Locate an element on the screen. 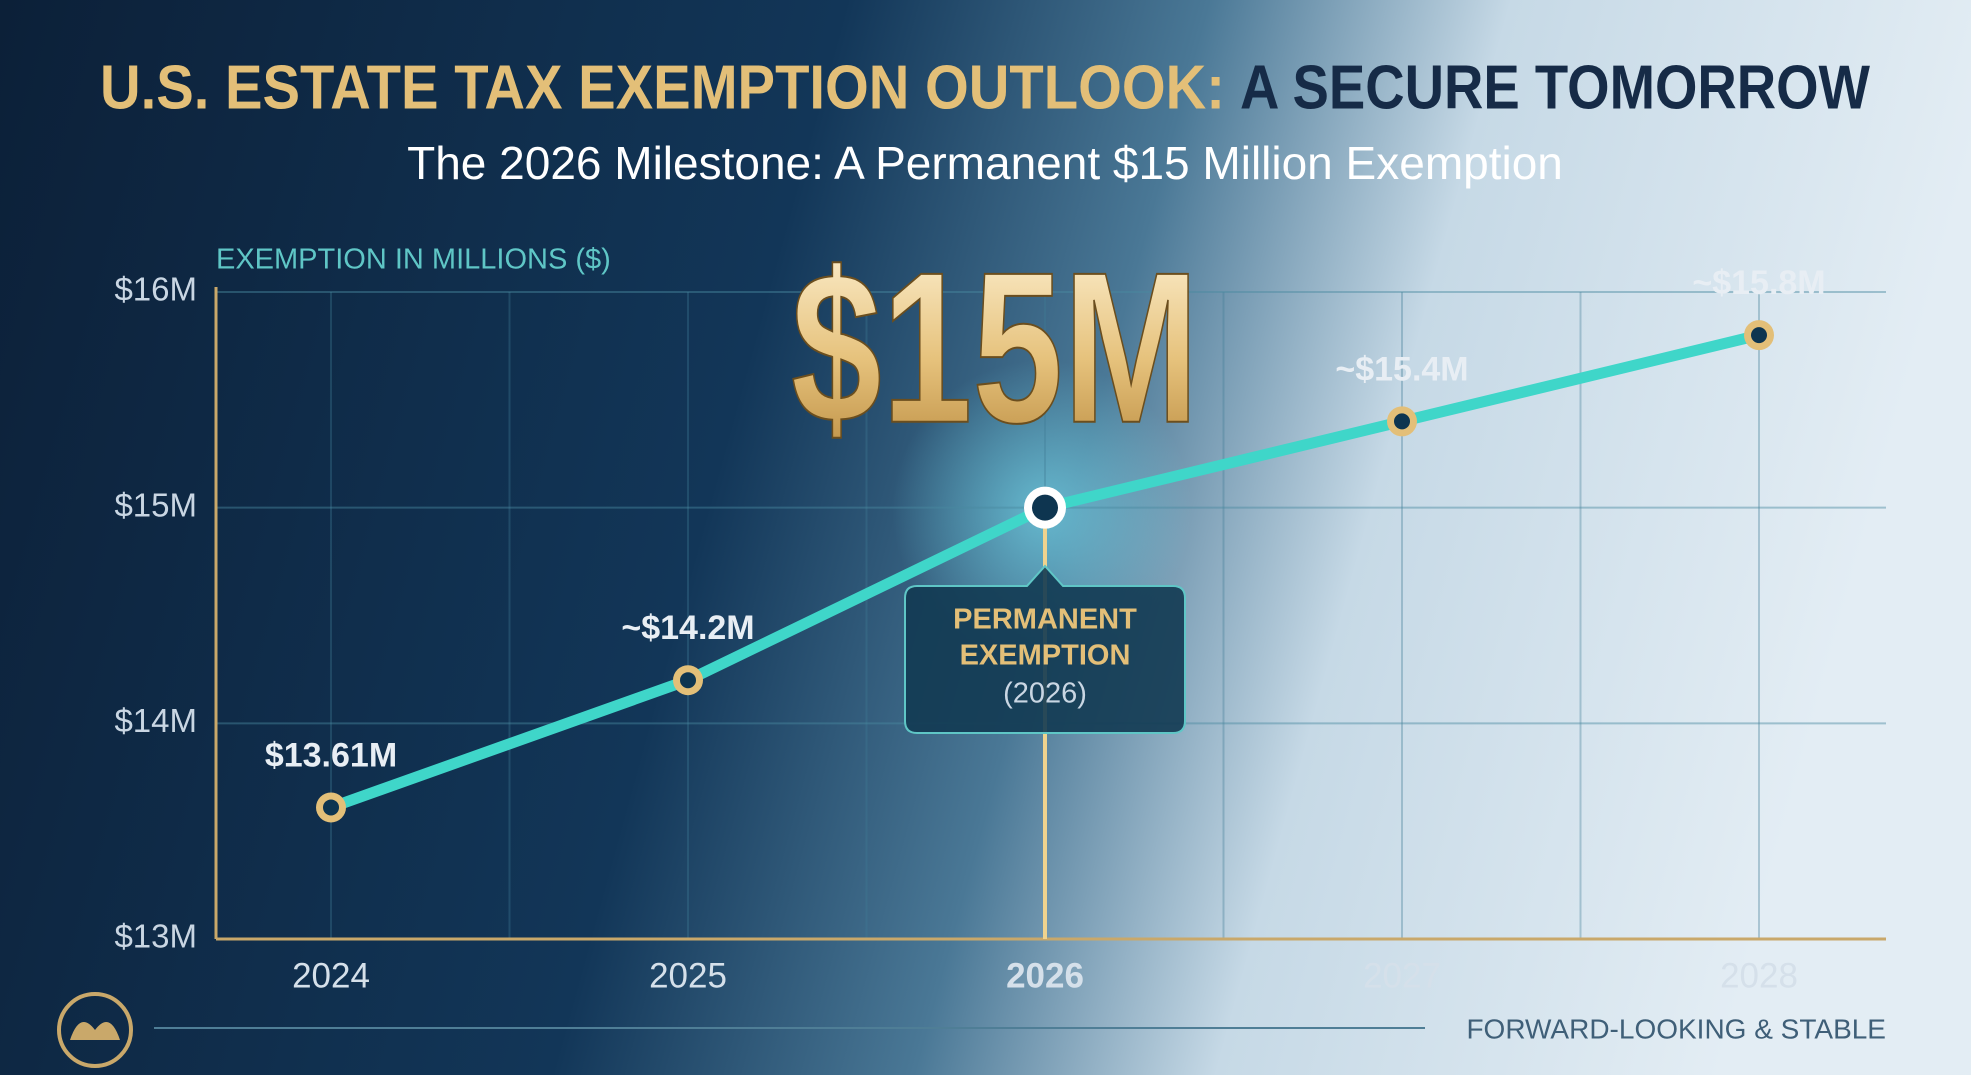 The height and width of the screenshot is (1075, 1971). chart-title: U.S. ESTATE TAX EXEMPTION OUTLOOK: is located at coordinates (662, 87).